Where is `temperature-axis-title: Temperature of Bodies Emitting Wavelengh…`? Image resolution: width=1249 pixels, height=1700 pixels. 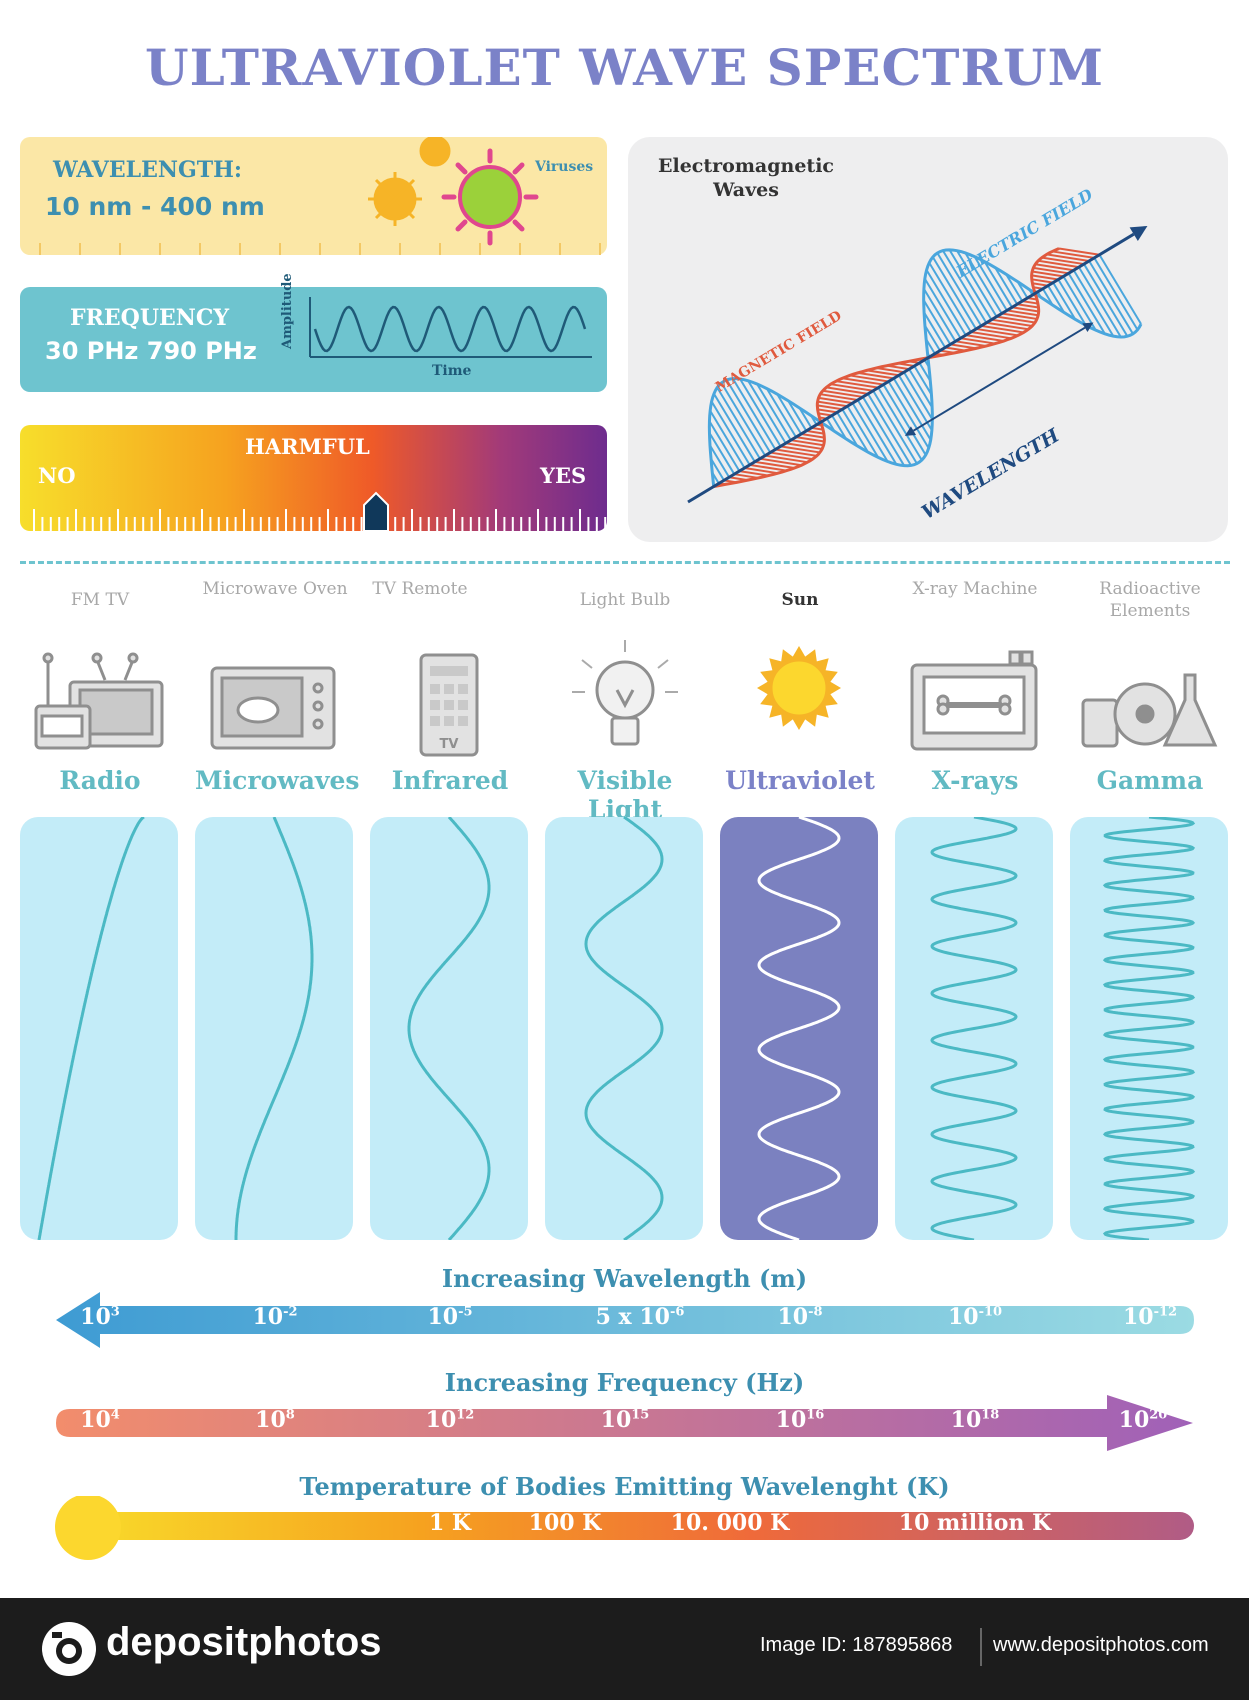
temperature-axis-title: Temperature of Bodies Emitting Wavelengh… is located at coordinates (624, 1486).